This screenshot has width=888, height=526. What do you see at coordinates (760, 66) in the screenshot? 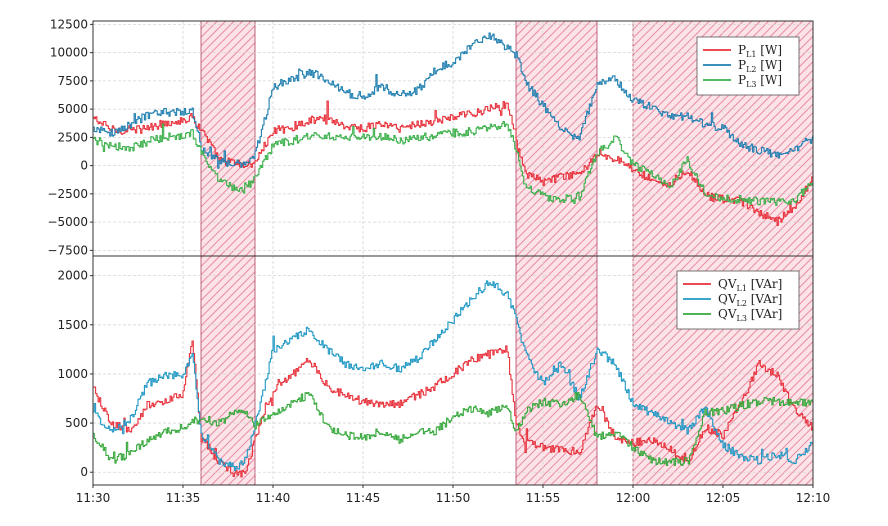
I see `legend-entry: PL2 [W]` at bounding box center [760, 66].